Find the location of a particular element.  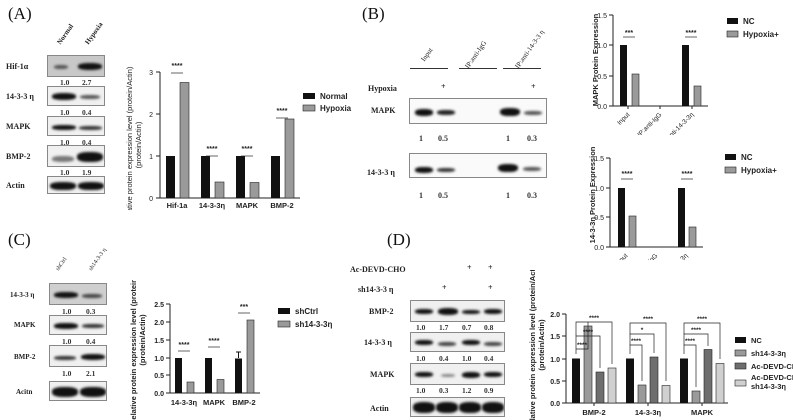

svg-text: 1 is located at coordinates (151, 157).